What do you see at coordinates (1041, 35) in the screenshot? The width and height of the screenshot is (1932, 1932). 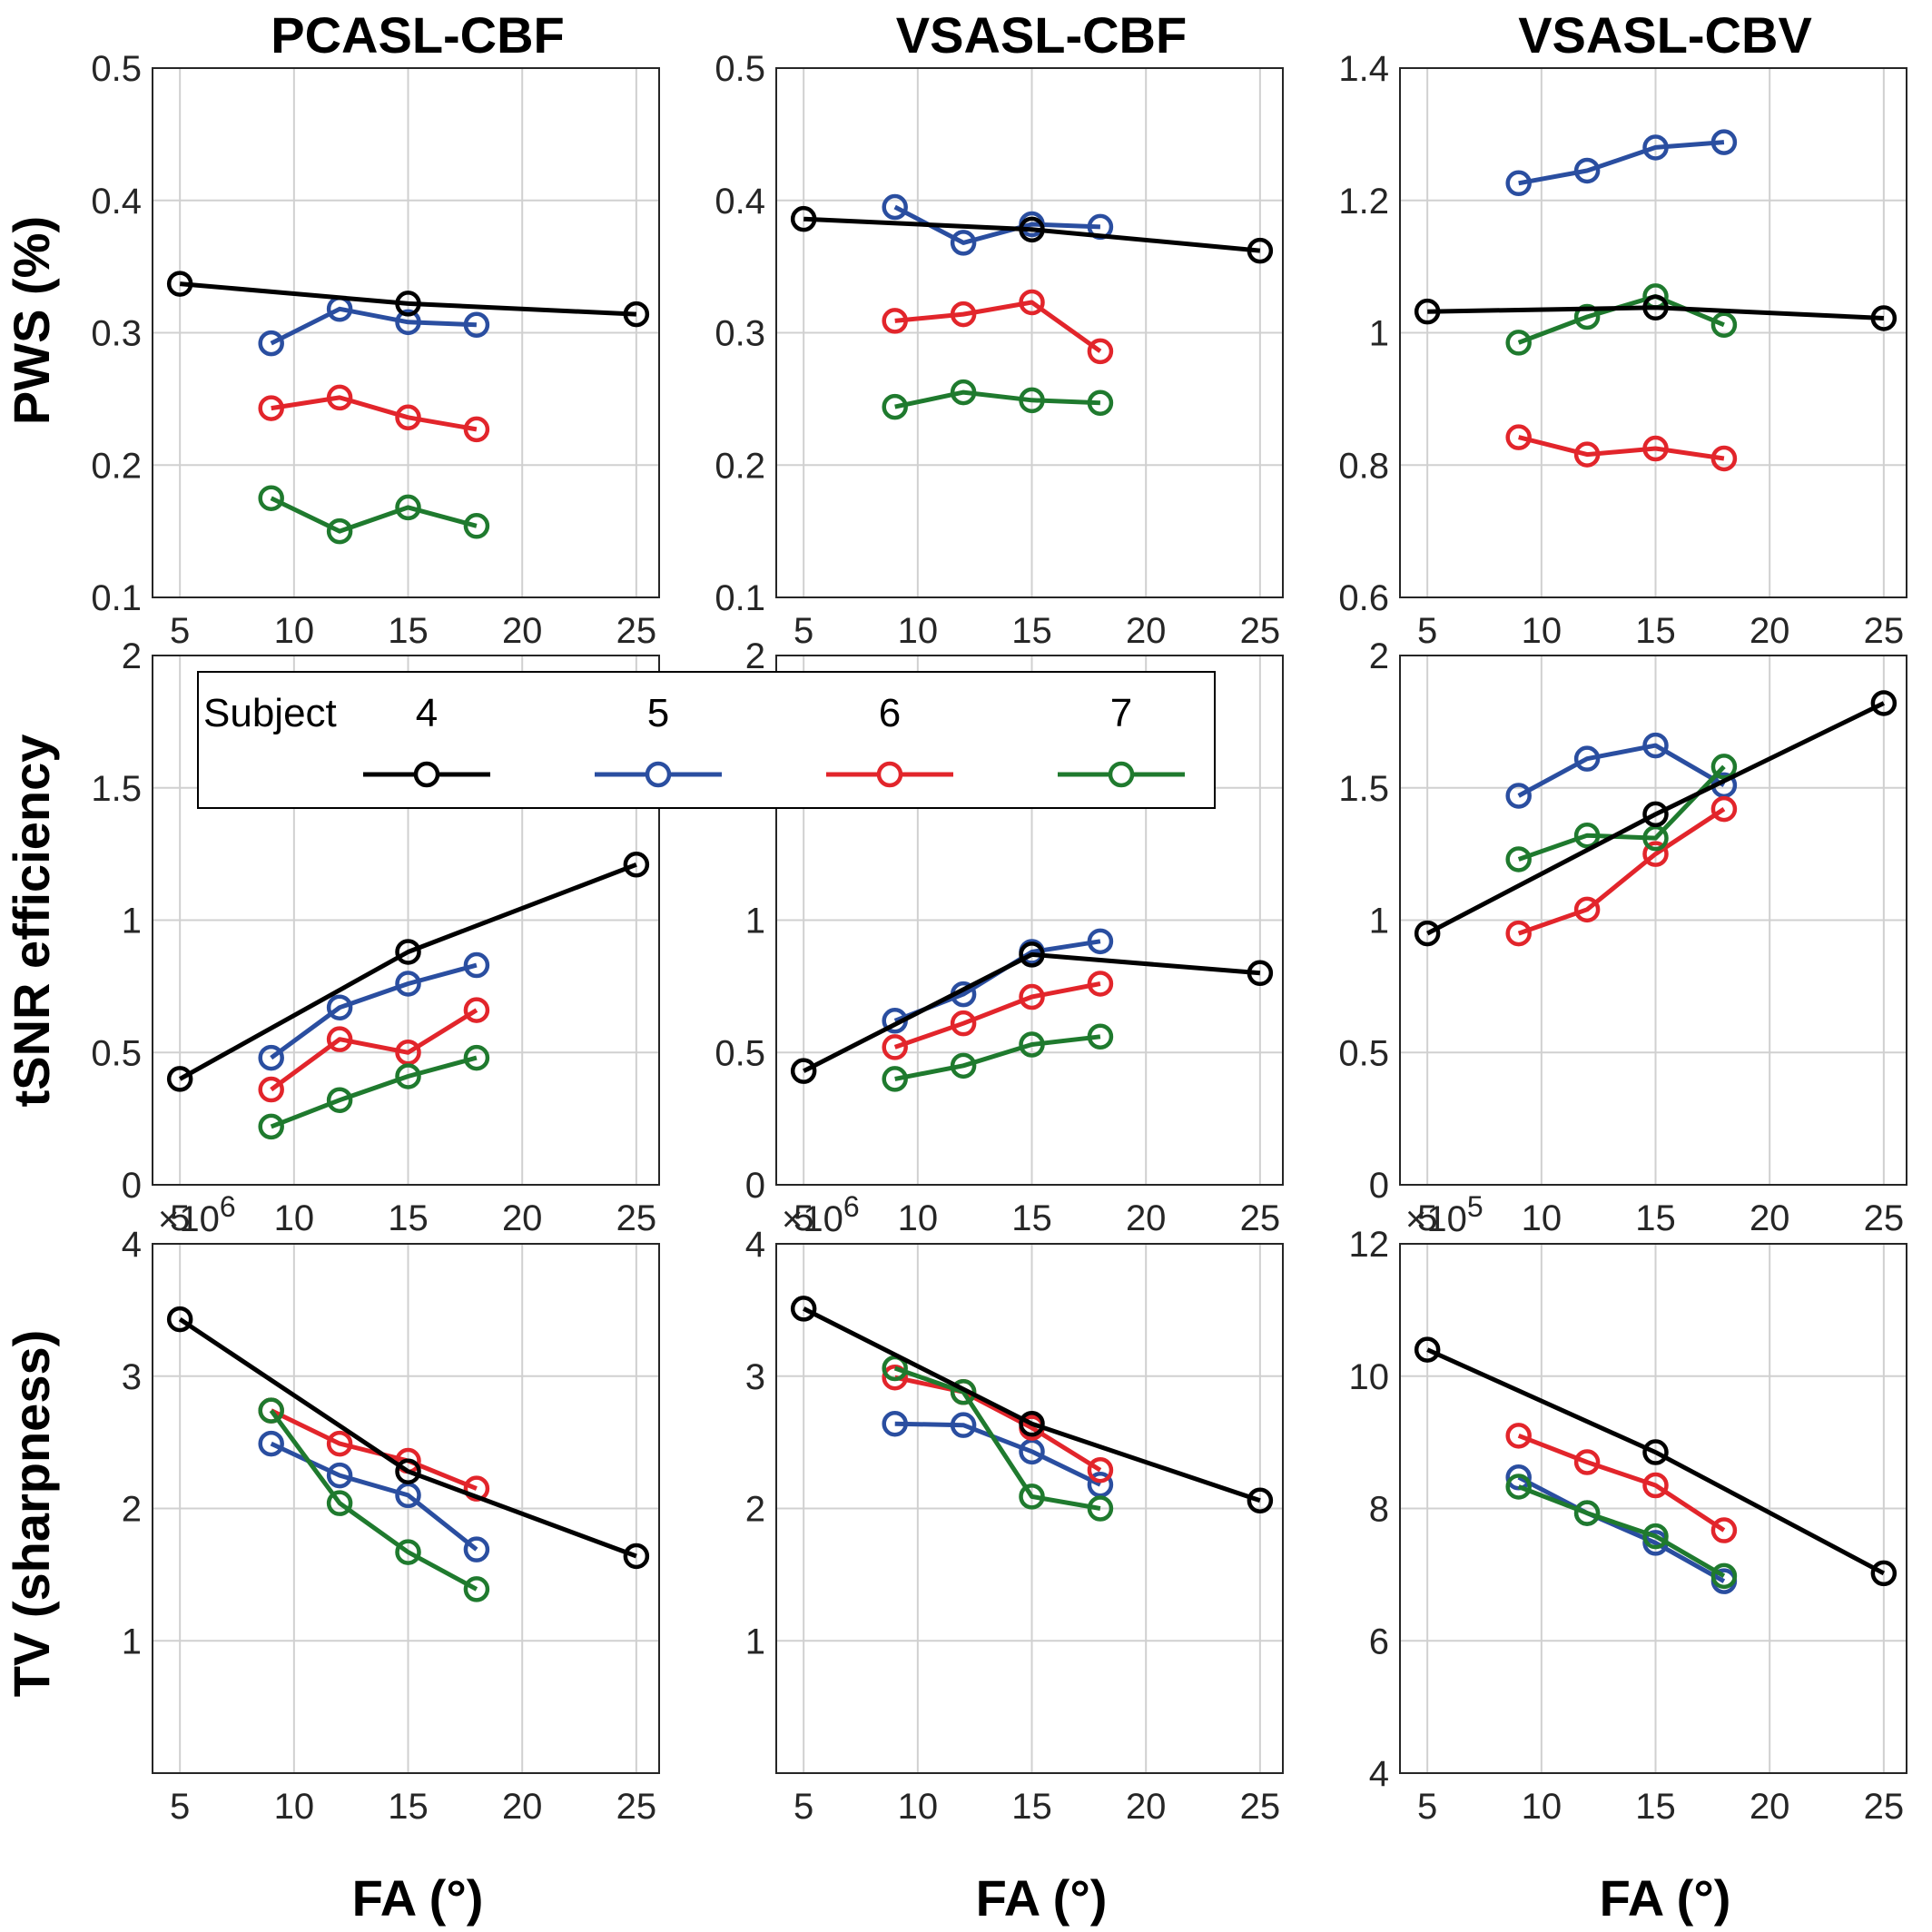 I see `column-title-vsasl-cbf: VSASL-CBF` at bounding box center [1041, 35].